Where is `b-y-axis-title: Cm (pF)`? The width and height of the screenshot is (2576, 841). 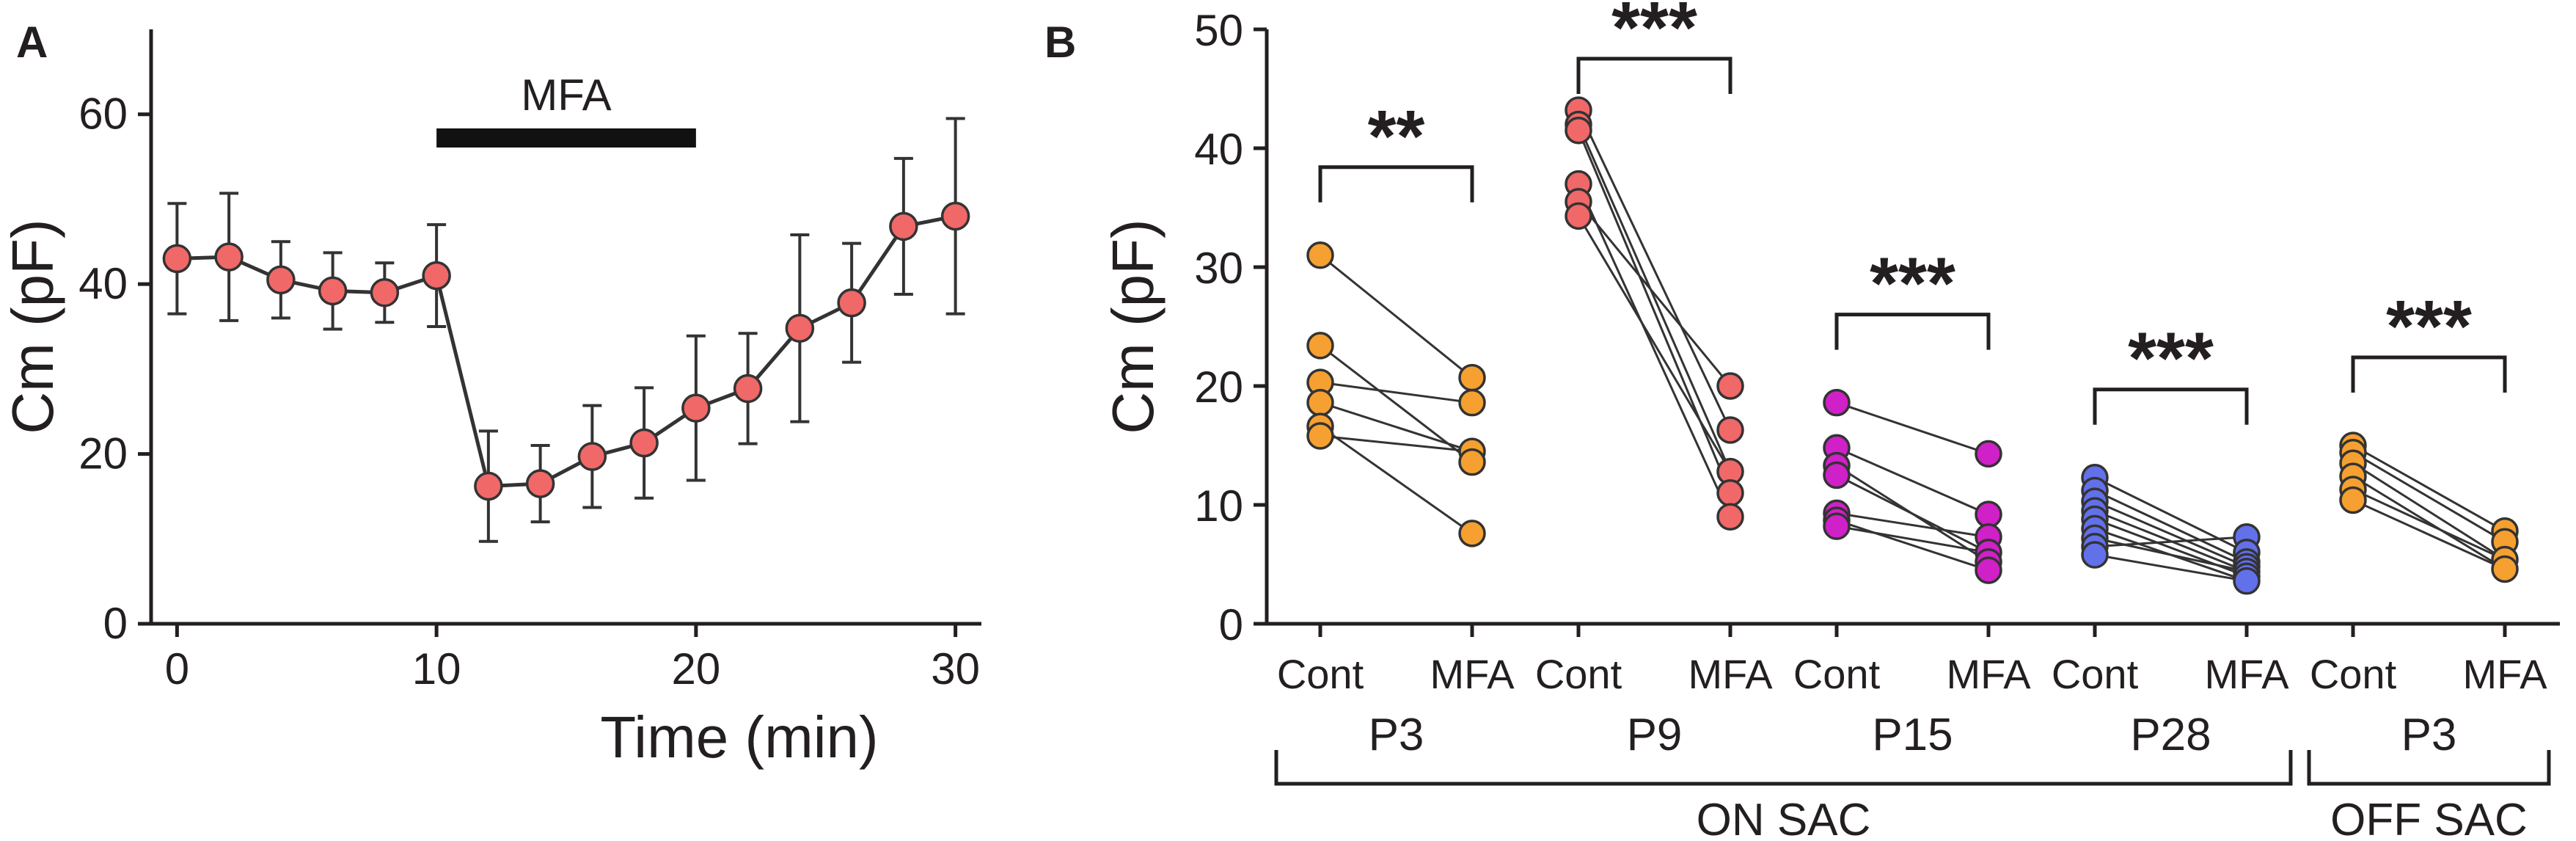
b-y-axis-title: Cm (pF) is located at coordinates (1133, 326).